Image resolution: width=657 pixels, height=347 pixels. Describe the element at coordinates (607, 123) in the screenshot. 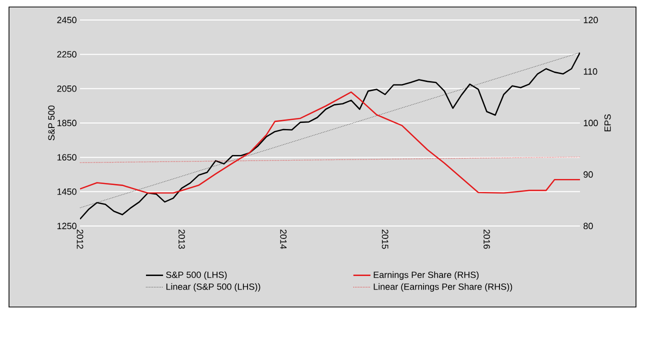

I see `y2-axis-title: EPS` at that location.